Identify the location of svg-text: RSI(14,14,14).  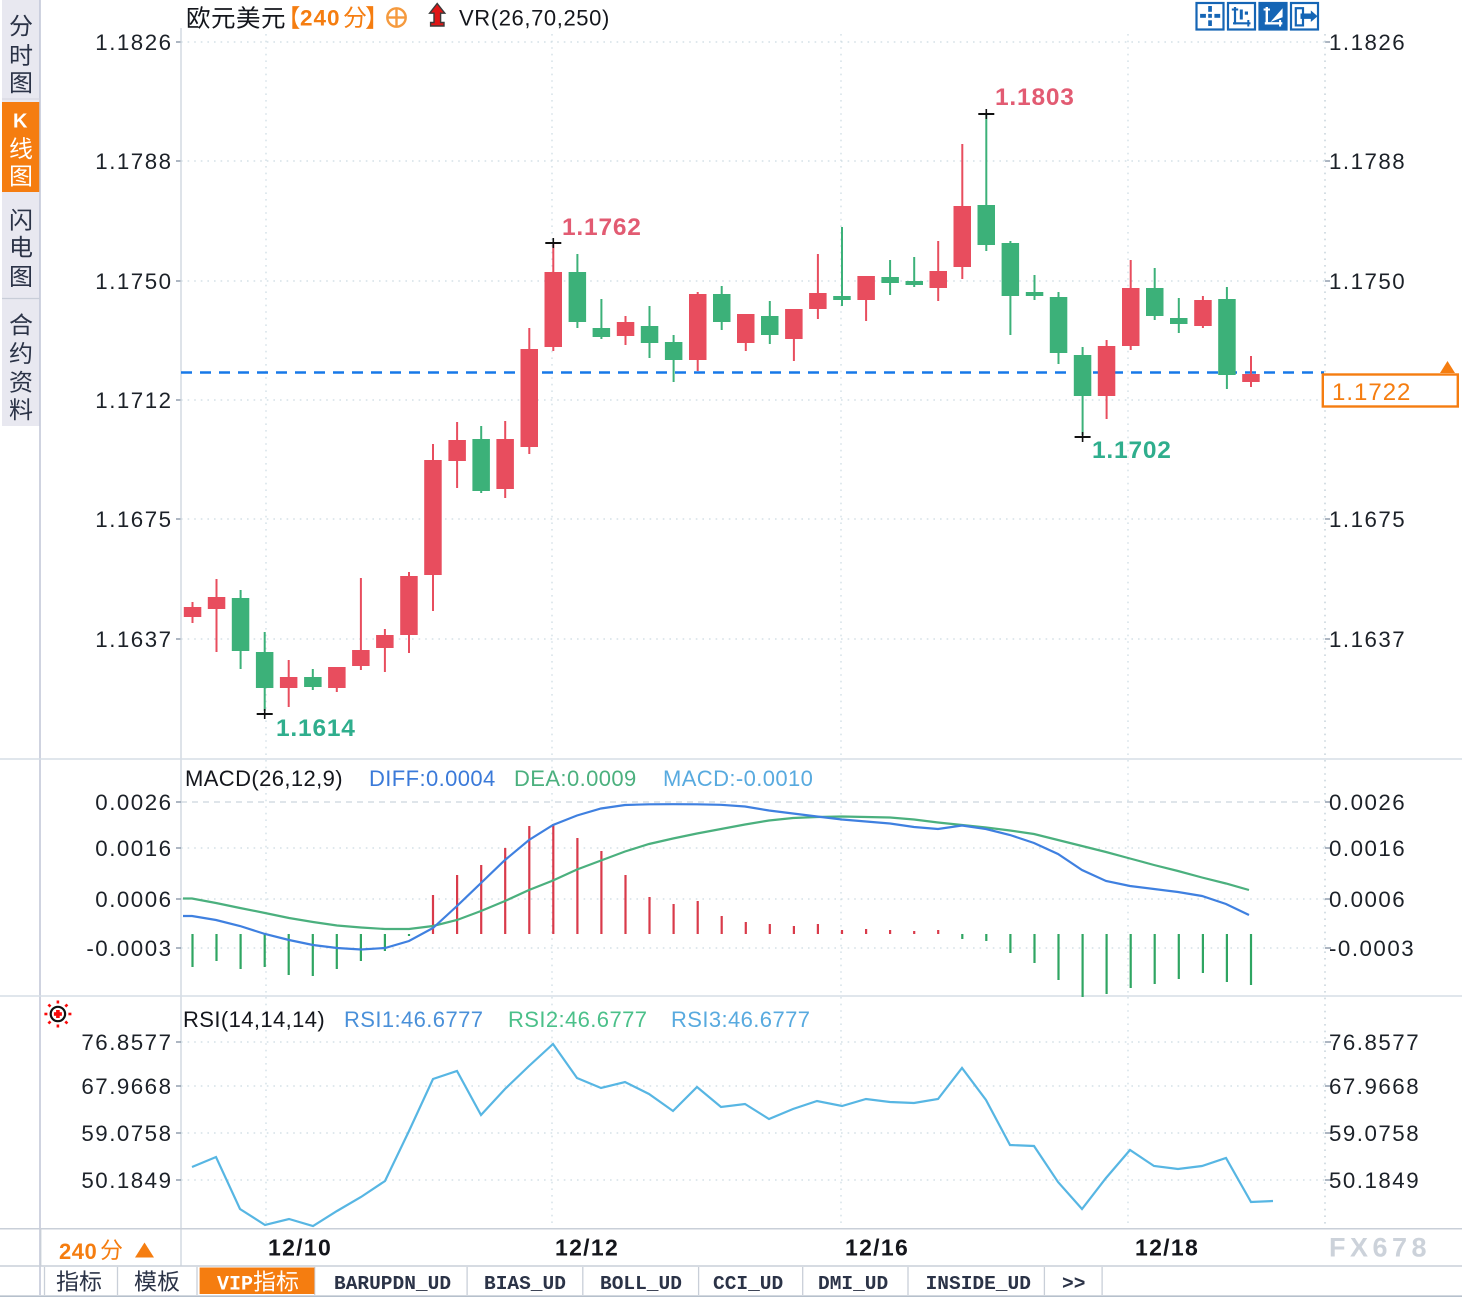
(254, 1019).